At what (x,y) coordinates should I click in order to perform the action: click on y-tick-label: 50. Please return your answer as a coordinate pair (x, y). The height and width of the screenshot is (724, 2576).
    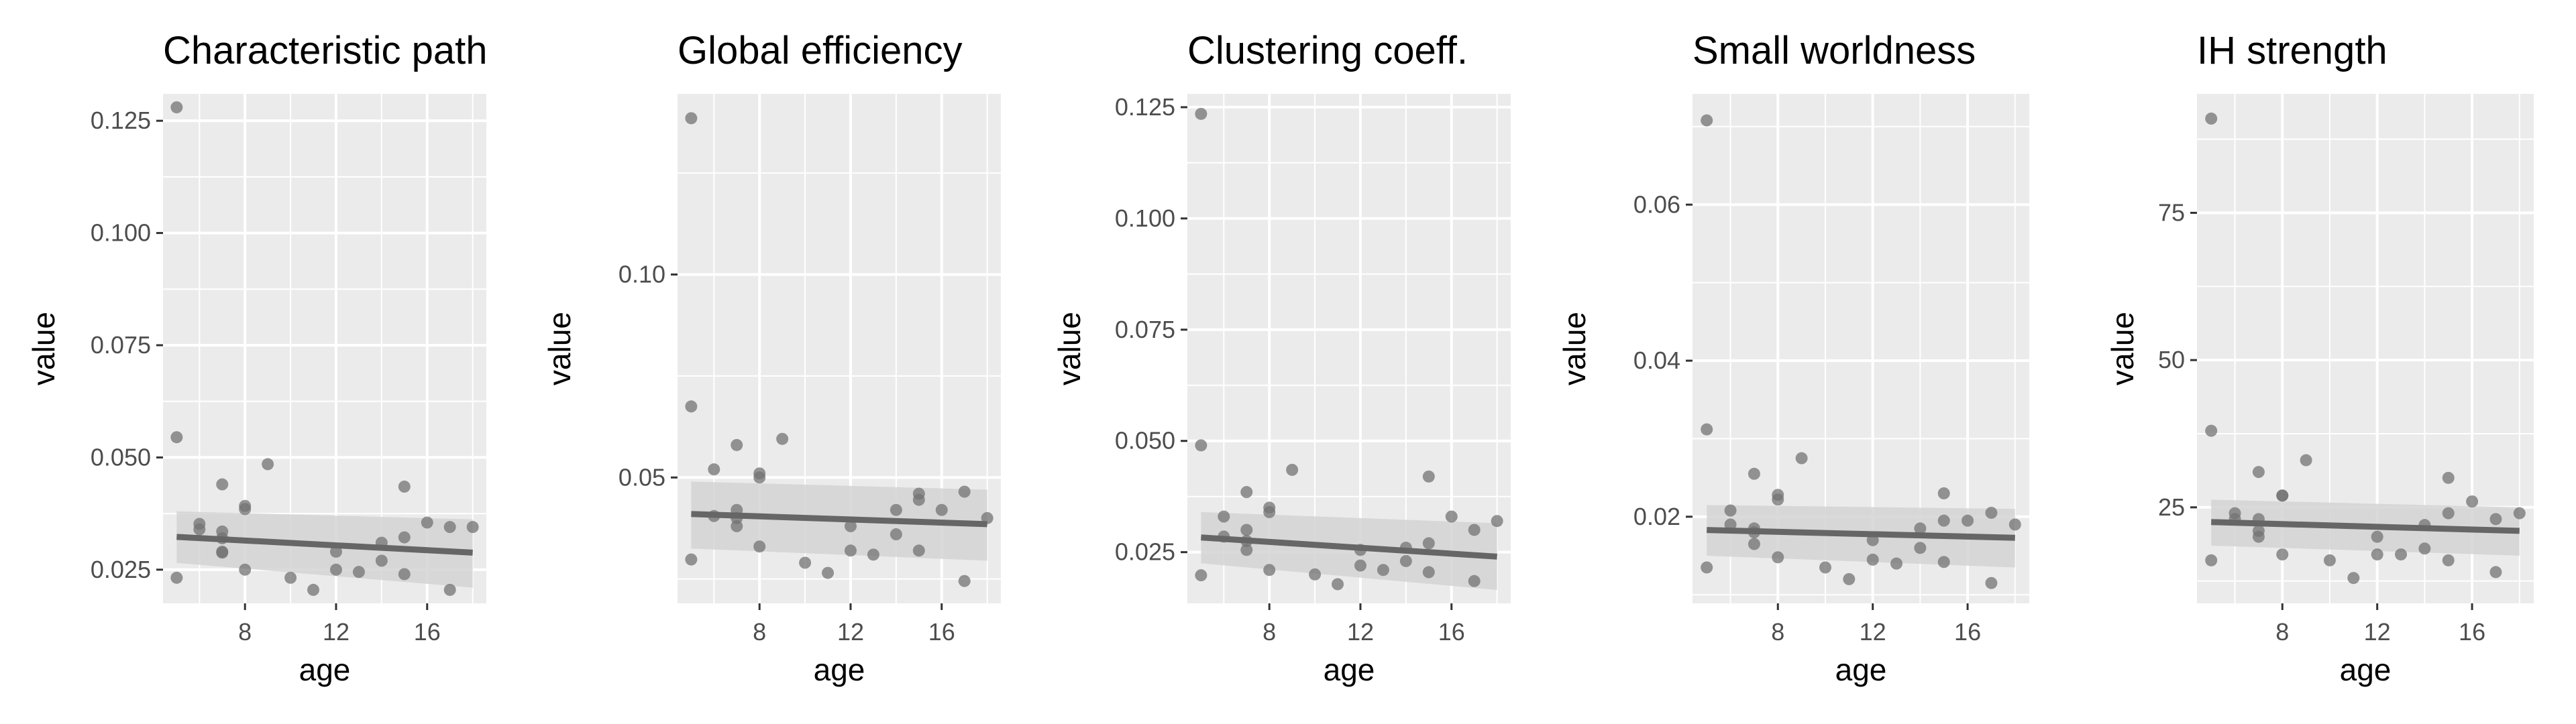
    Looking at the image, I should click on (2171, 359).